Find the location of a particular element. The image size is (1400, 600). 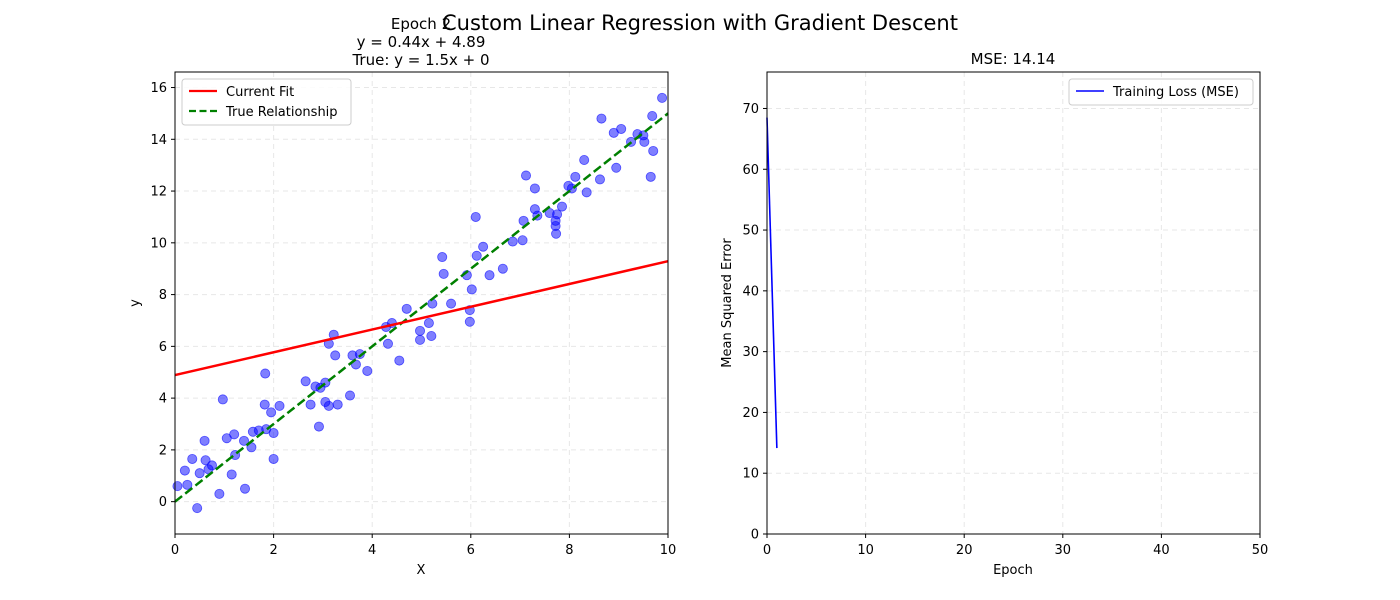

regression-y-tick-label: 8 is located at coordinates (163, 295).